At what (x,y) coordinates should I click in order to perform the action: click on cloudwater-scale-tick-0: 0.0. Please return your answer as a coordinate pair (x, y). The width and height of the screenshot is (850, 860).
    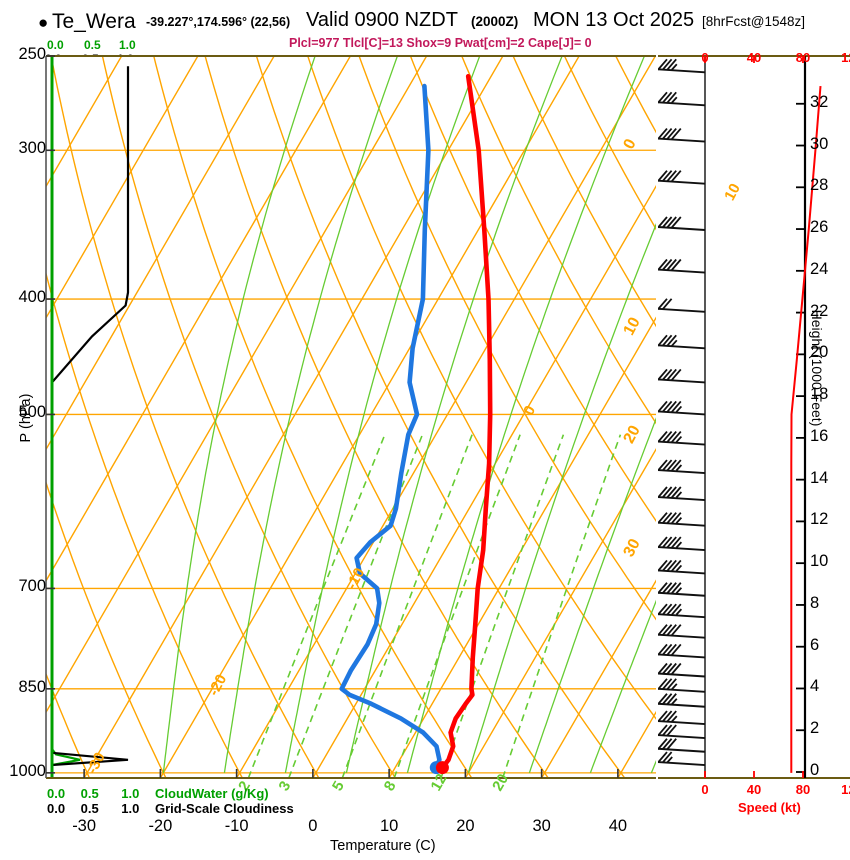
    Looking at the image, I should click on (55, 45).